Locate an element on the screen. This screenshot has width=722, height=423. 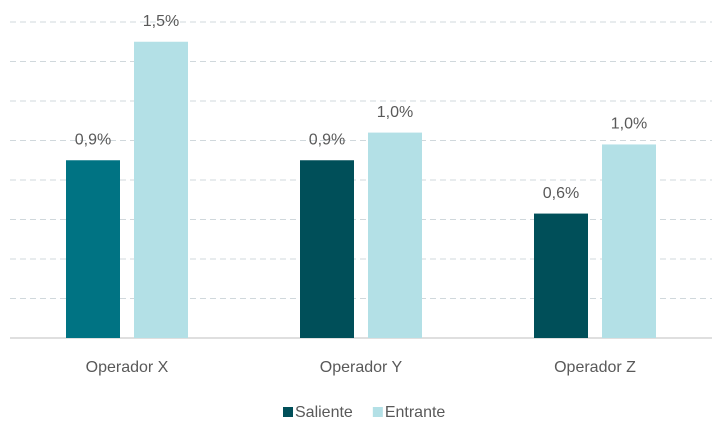
data-label: 1,5% is located at coordinates (161, 21).